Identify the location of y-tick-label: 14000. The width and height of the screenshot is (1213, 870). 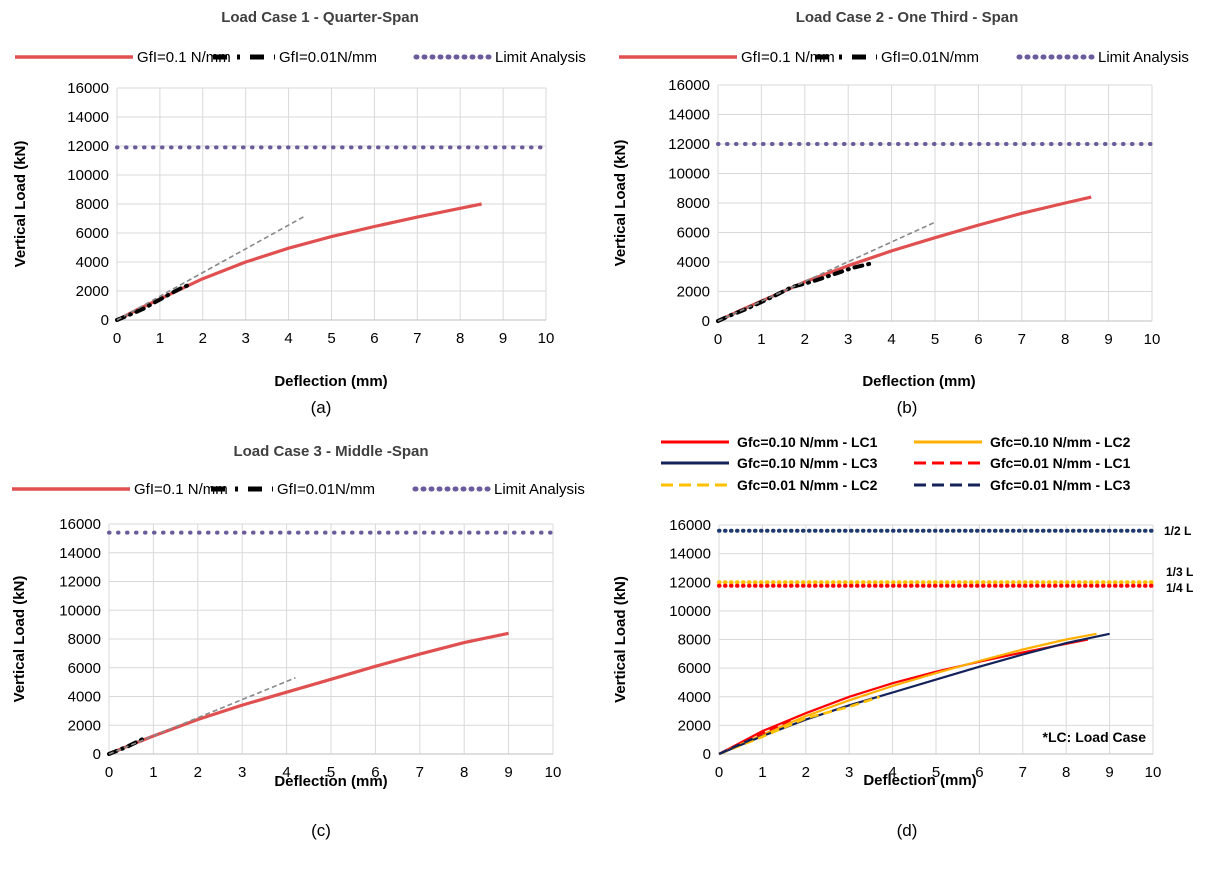
(88, 117).